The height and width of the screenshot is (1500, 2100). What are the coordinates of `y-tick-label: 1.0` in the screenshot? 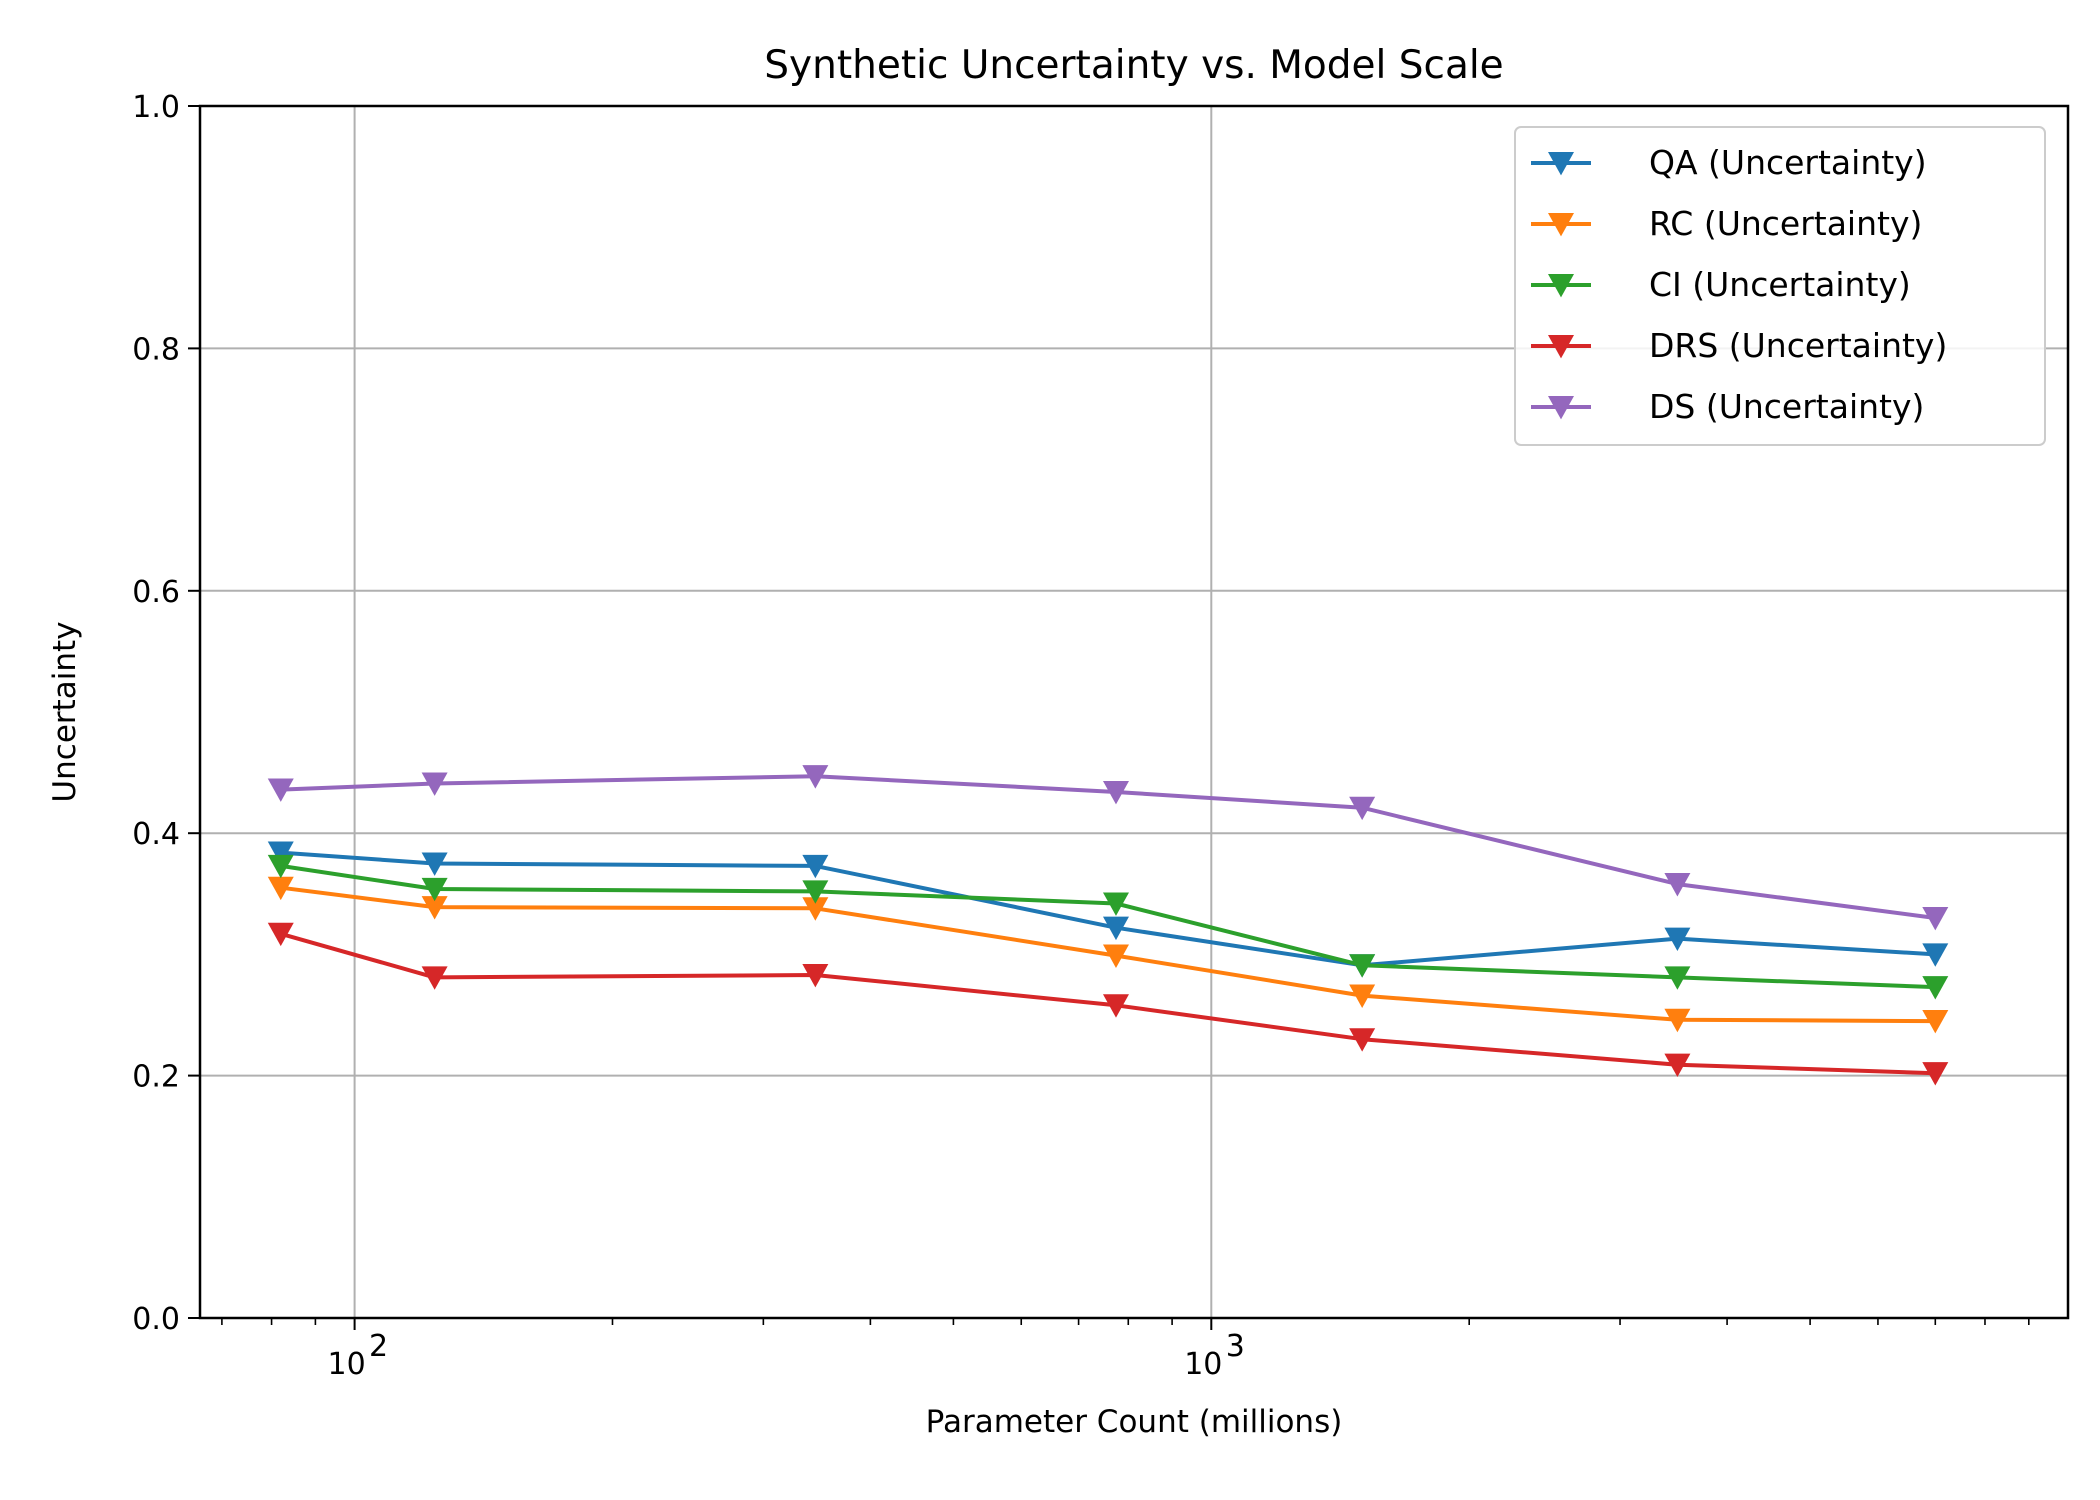 It's located at (156, 107).